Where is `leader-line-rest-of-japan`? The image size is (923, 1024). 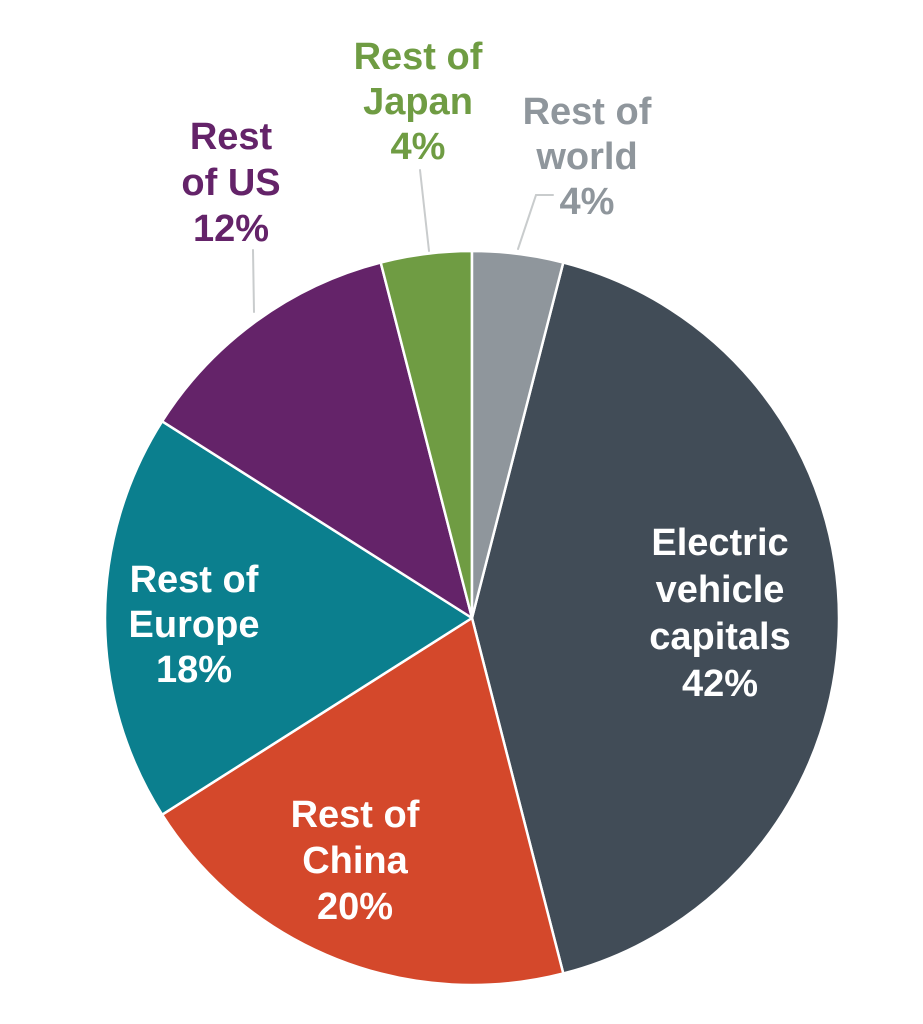 leader-line-rest-of-japan is located at coordinates (424, 210).